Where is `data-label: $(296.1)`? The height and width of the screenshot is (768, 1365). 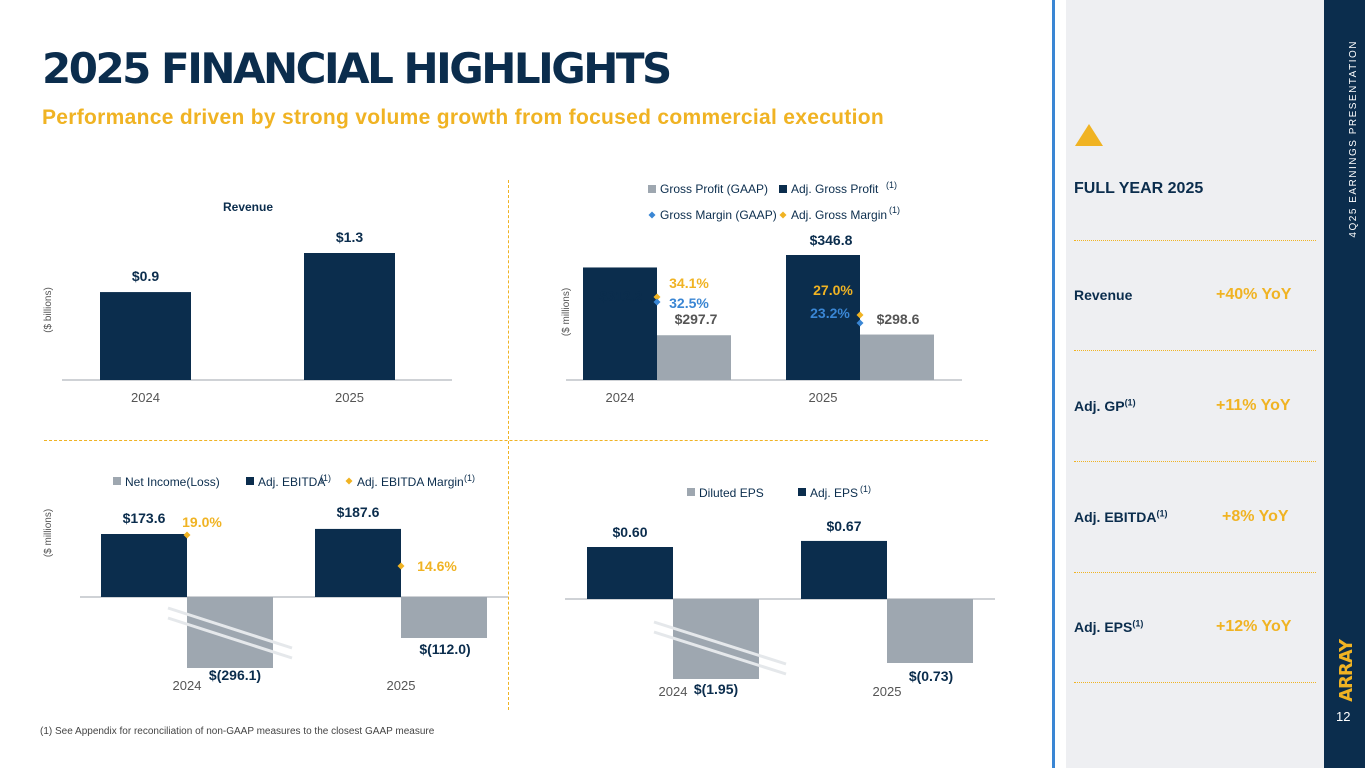 data-label: $(296.1) is located at coordinates (235, 675).